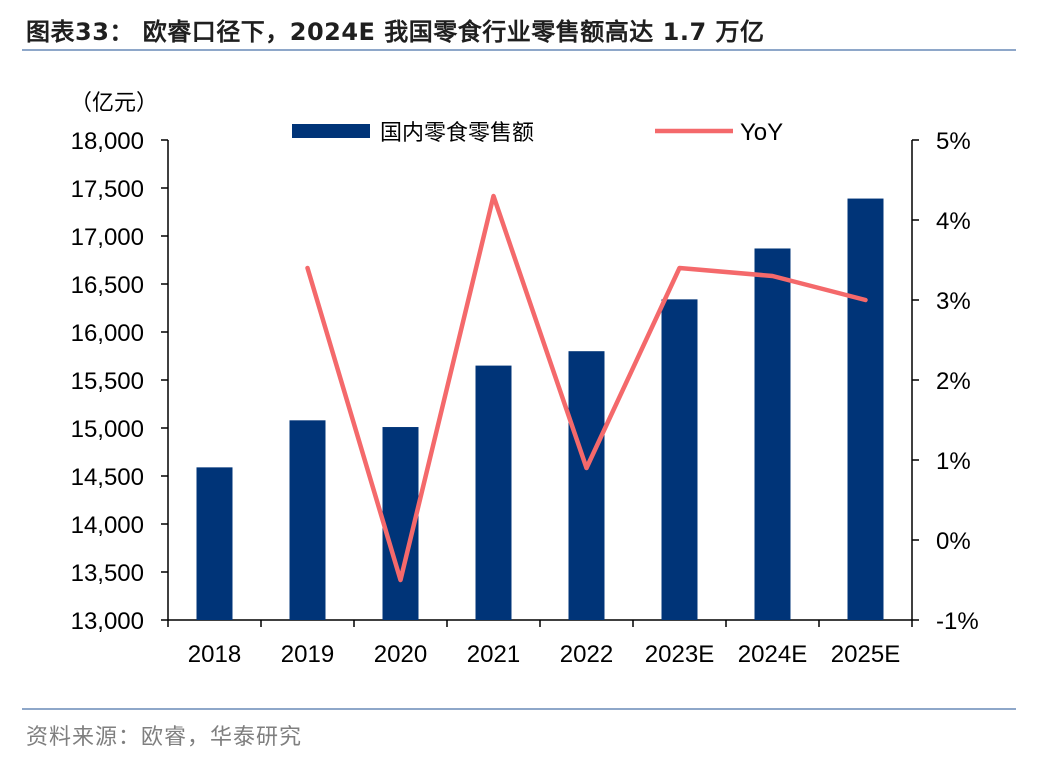 The image size is (1048, 760). I want to click on x-tick-label: 2018, so click(214, 654).